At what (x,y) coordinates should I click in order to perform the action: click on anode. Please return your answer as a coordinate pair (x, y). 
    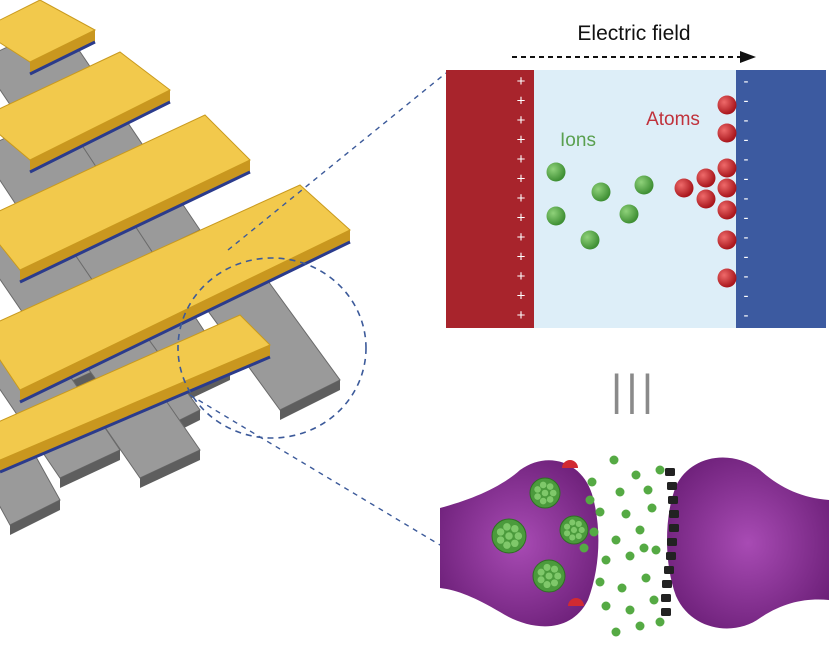
    Looking at the image, I should click on (490, 199).